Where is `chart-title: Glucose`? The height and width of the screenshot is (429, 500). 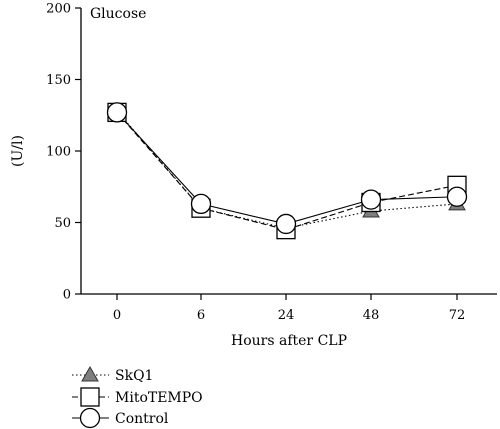 chart-title: Glucose is located at coordinates (118, 14).